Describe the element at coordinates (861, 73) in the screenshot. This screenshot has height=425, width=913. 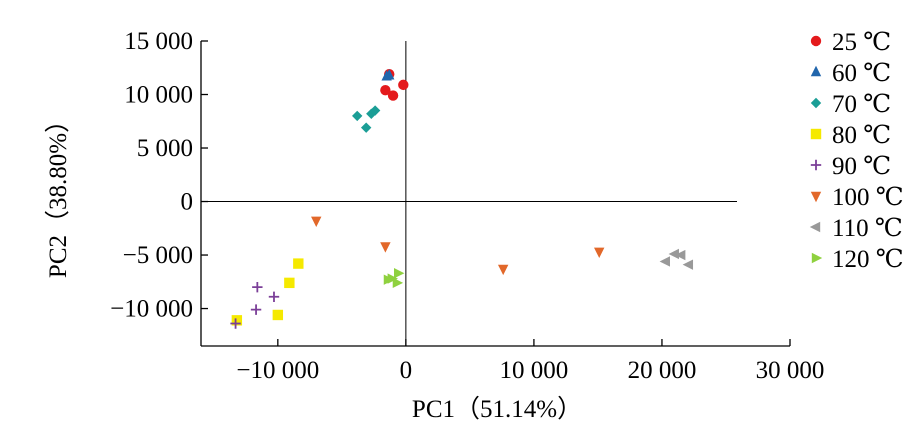
I see `legend-label: 60 ℃` at that location.